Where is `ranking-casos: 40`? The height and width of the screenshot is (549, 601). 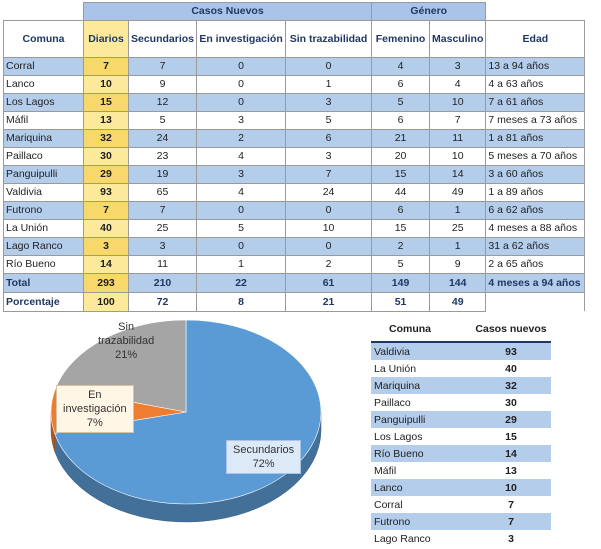
ranking-casos: 40 is located at coordinates (511, 368).